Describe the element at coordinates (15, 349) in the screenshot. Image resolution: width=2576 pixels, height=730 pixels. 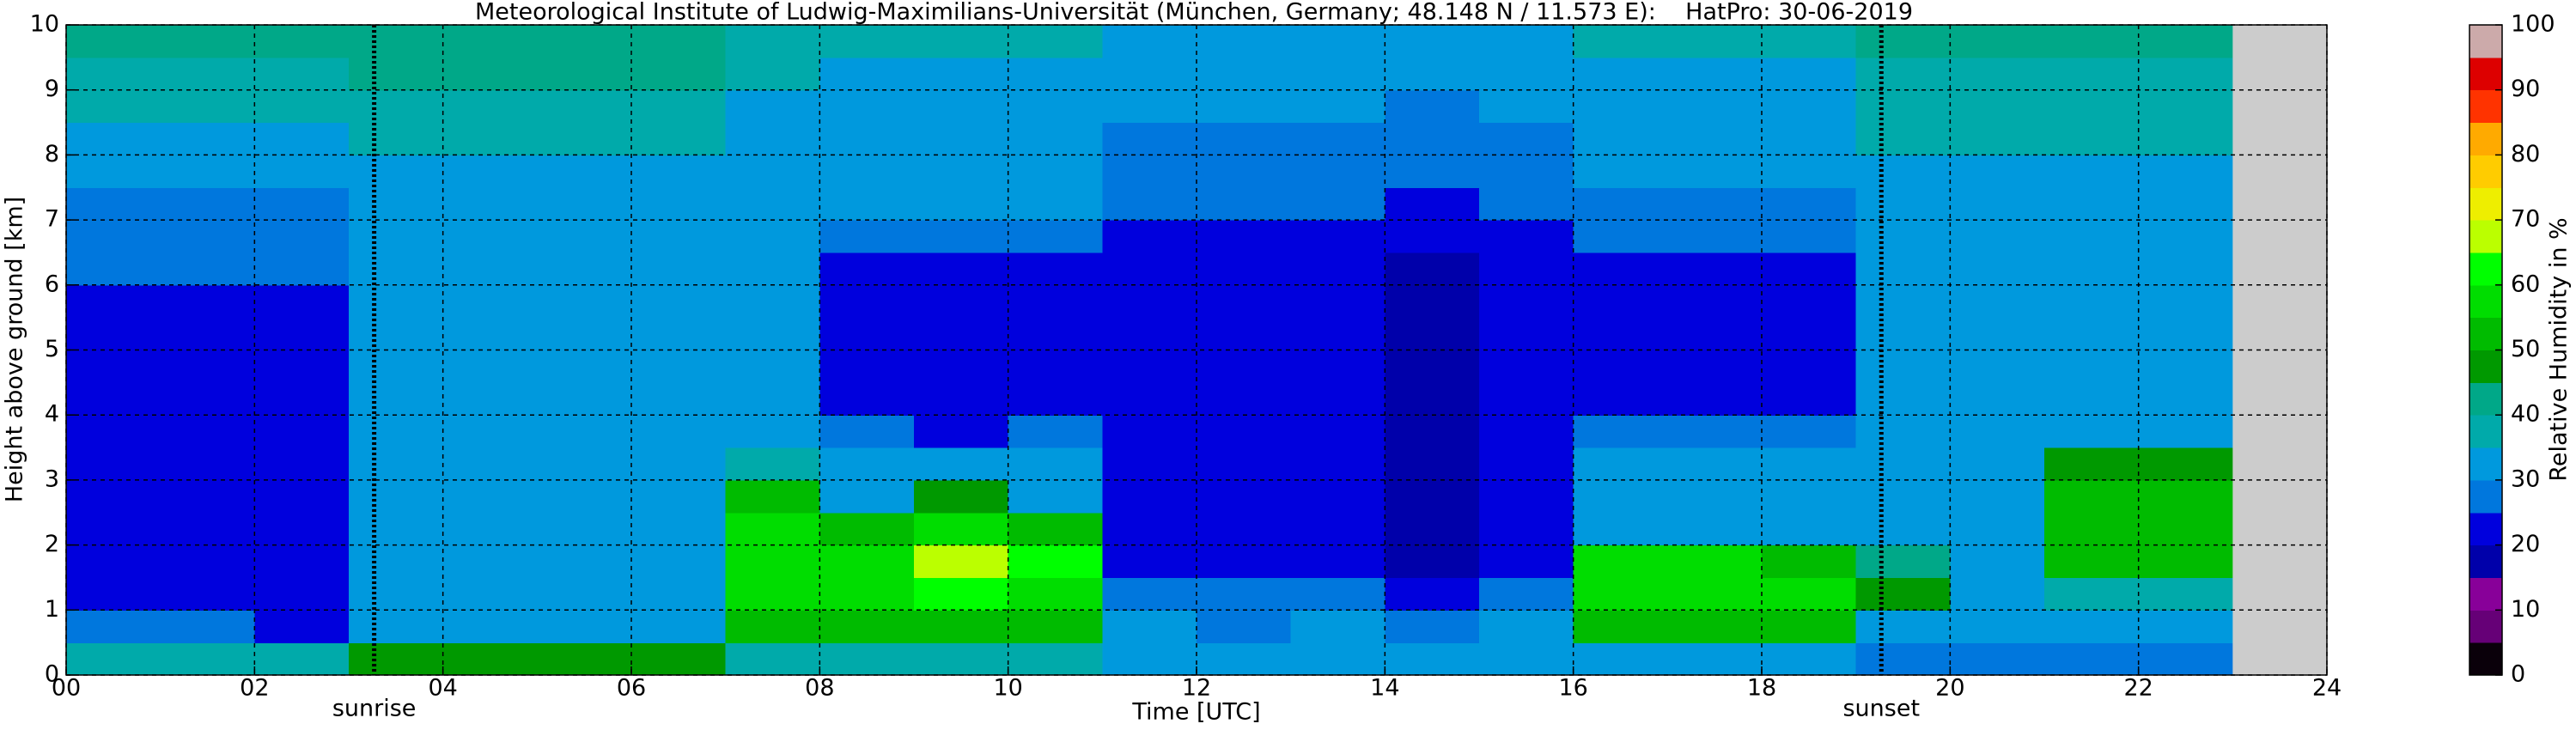
I see `y-axis-label: Height above ground [km]` at that location.